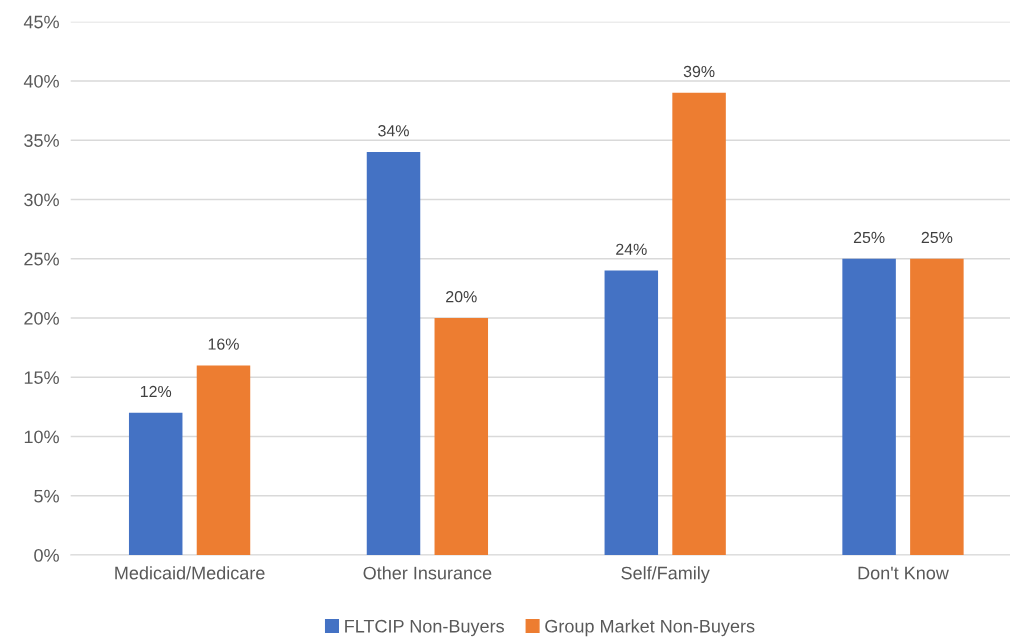 The height and width of the screenshot is (638, 1010). What do you see at coordinates (903, 573) in the screenshot?
I see `x-tick-label: Don't Know` at bounding box center [903, 573].